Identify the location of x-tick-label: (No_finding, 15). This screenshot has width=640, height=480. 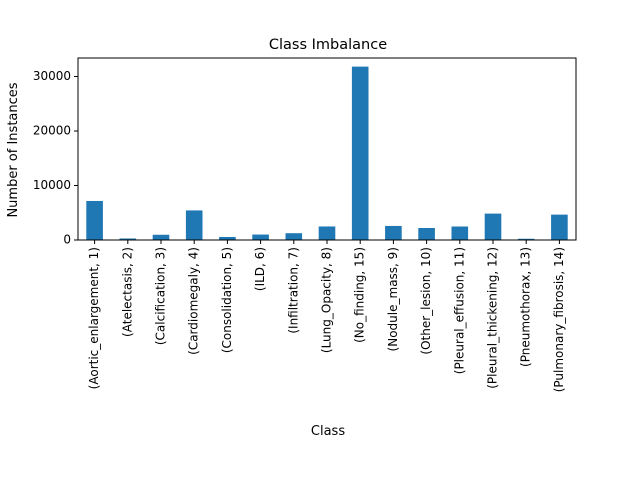
(360, 295).